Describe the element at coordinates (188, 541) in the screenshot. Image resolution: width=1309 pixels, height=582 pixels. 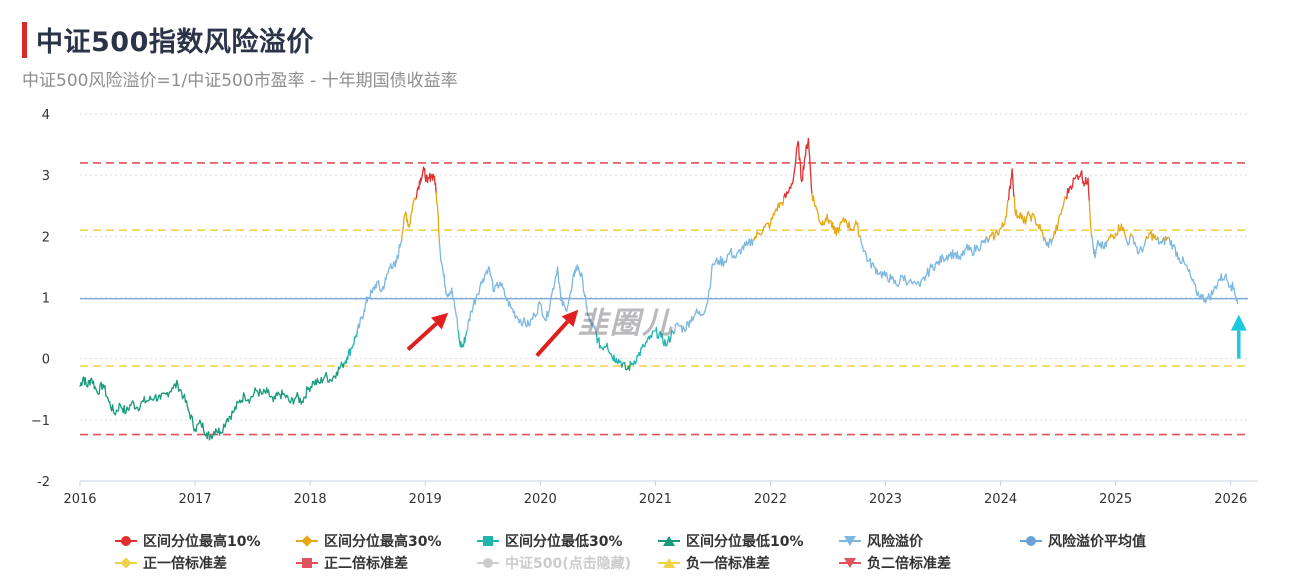
I see `legend-item: 区间分位最高10%` at that location.